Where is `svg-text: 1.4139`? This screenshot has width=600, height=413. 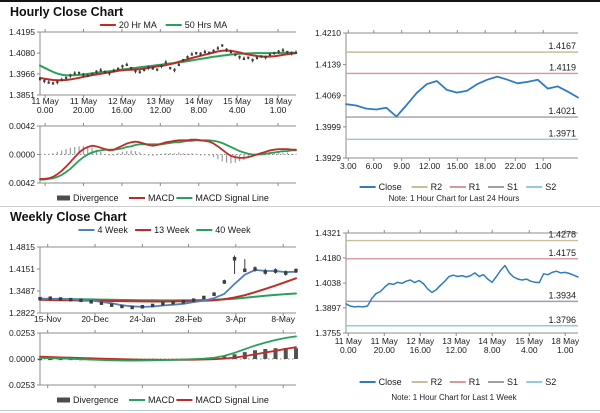
svg-text: 1.4139 is located at coordinates (328, 65).